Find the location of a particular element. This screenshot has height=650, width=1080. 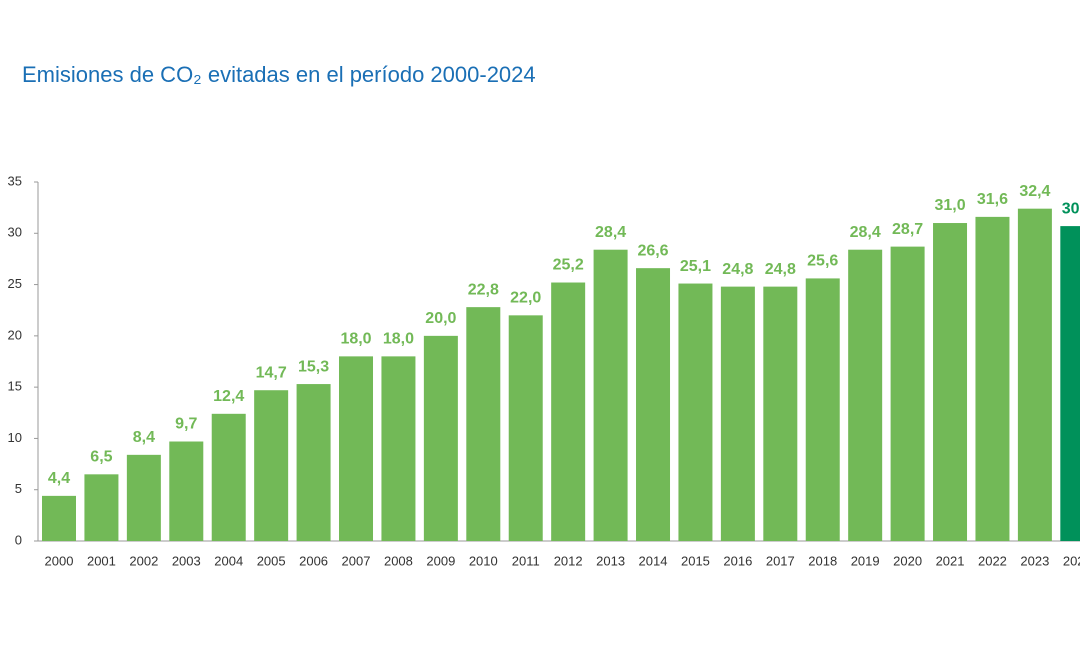

x-tick-label: 2021 is located at coordinates (950, 560).